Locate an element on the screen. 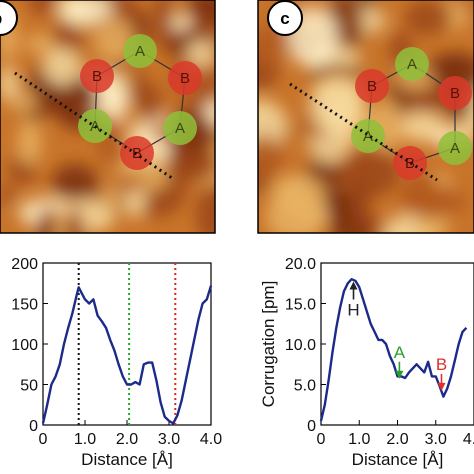 The width and height of the screenshot is (474, 474). right-chart-x-tick-label: 3.0 is located at coordinates (436, 439).